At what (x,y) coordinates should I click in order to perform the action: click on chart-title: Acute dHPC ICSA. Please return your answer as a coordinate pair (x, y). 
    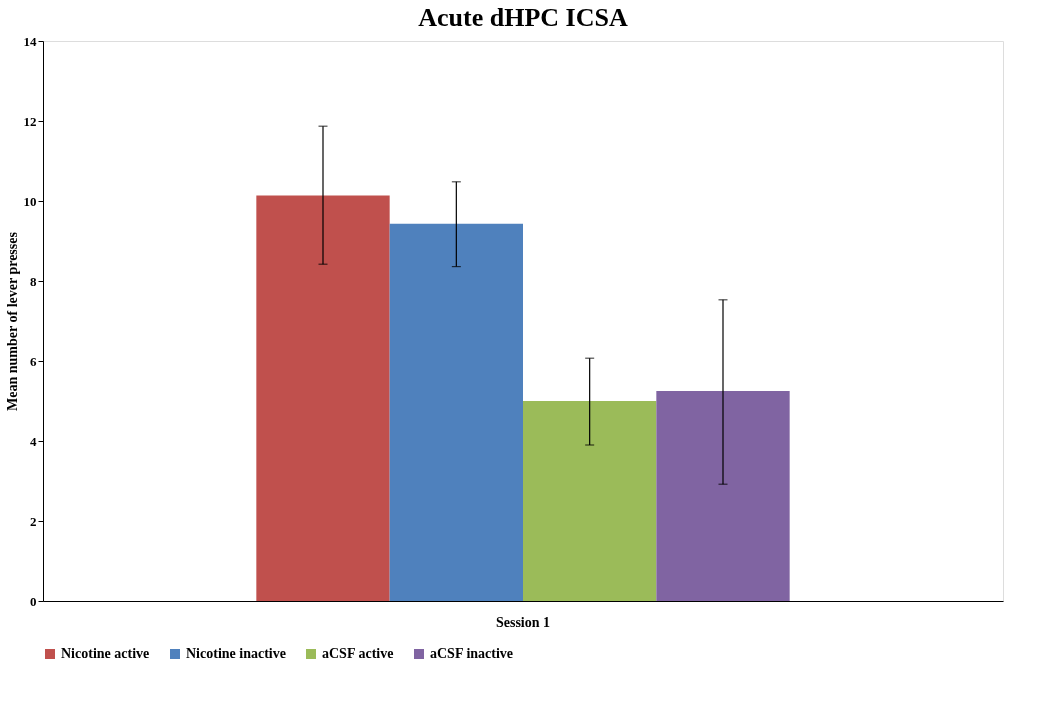
    Looking at the image, I should click on (523, 17).